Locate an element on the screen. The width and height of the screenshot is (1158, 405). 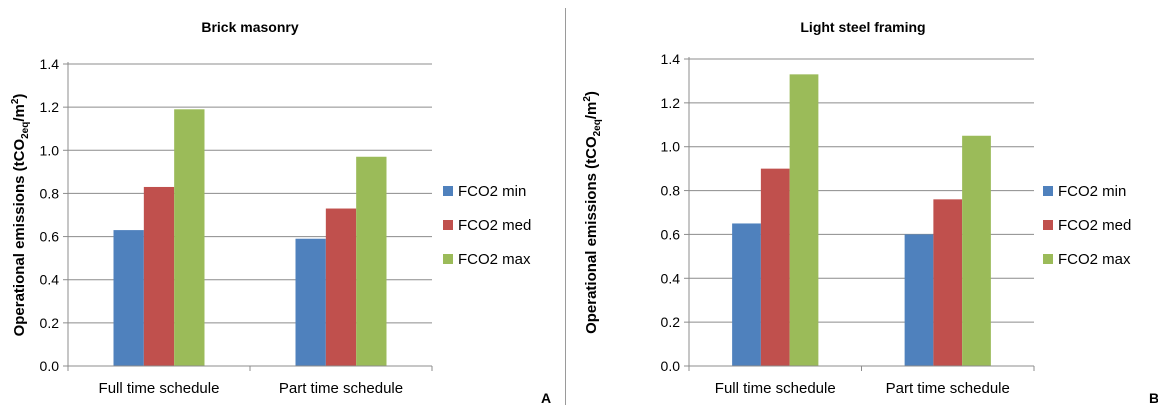
panel-label: A is located at coordinates (546, 397).